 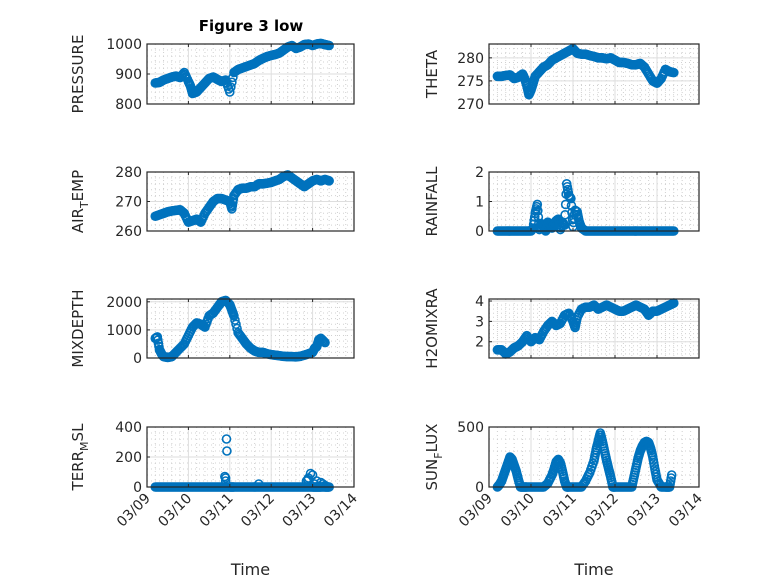 What do you see at coordinates (470, 82) in the screenshot?
I see `y-tick-label: 275` at bounding box center [470, 82].